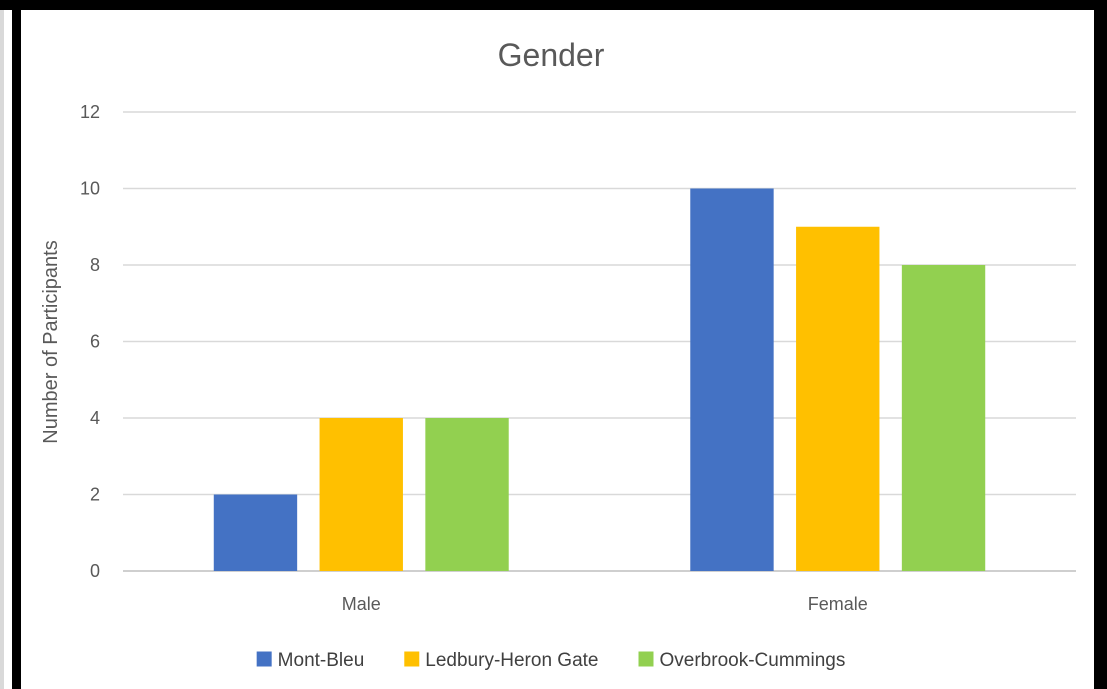  I want to click on y-tick-label: 0, so click(95, 571).